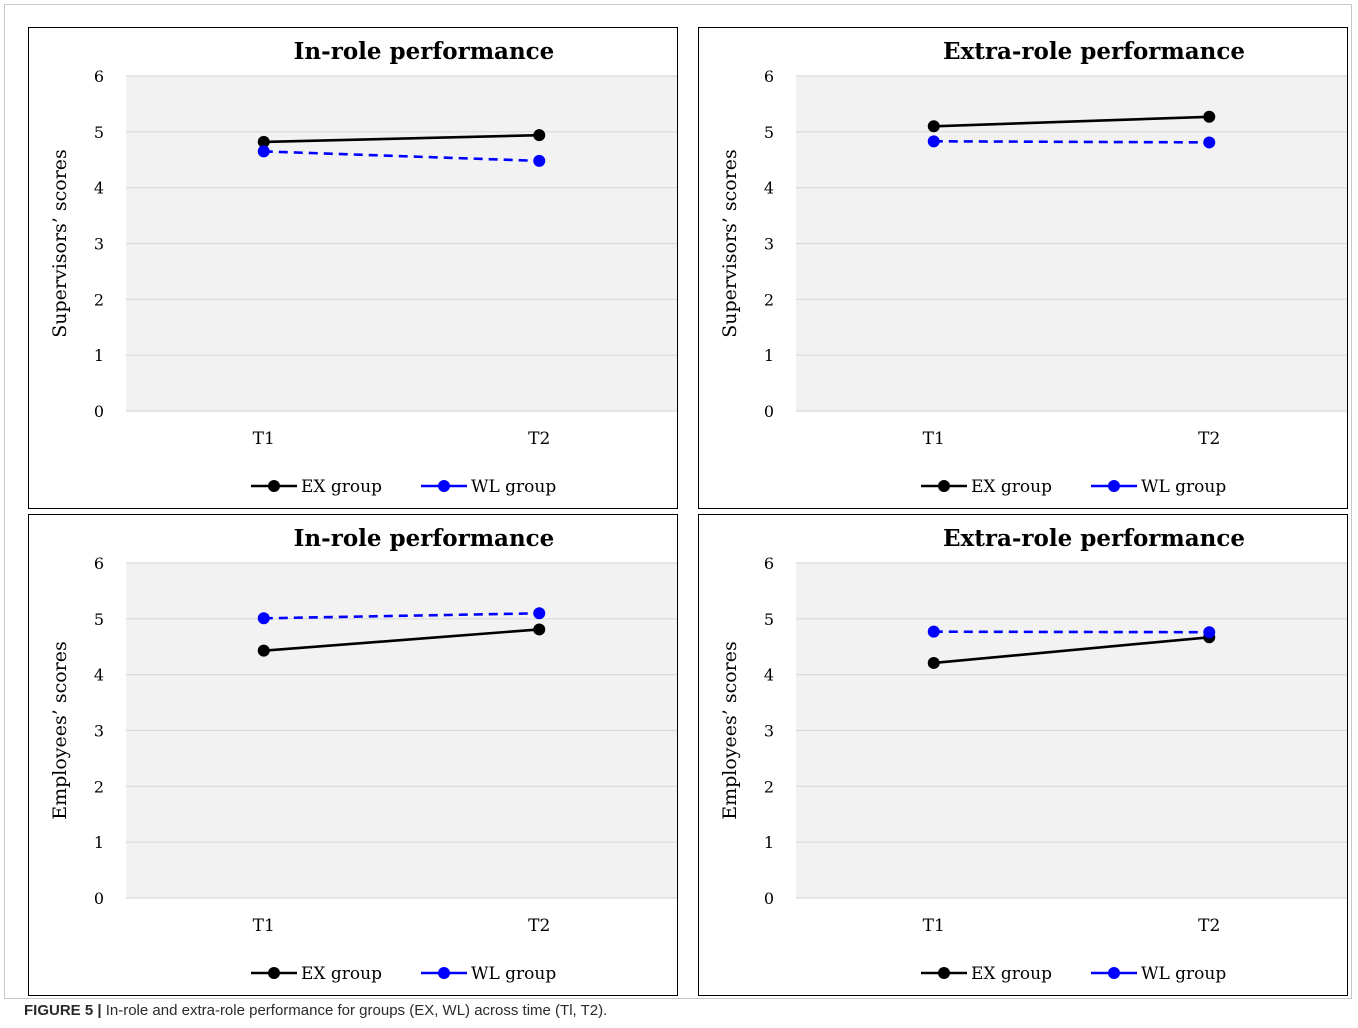 The image size is (1358, 1028). What do you see at coordinates (63, 1010) in the screenshot?
I see `figure-label: FIGURE 5 |` at bounding box center [63, 1010].